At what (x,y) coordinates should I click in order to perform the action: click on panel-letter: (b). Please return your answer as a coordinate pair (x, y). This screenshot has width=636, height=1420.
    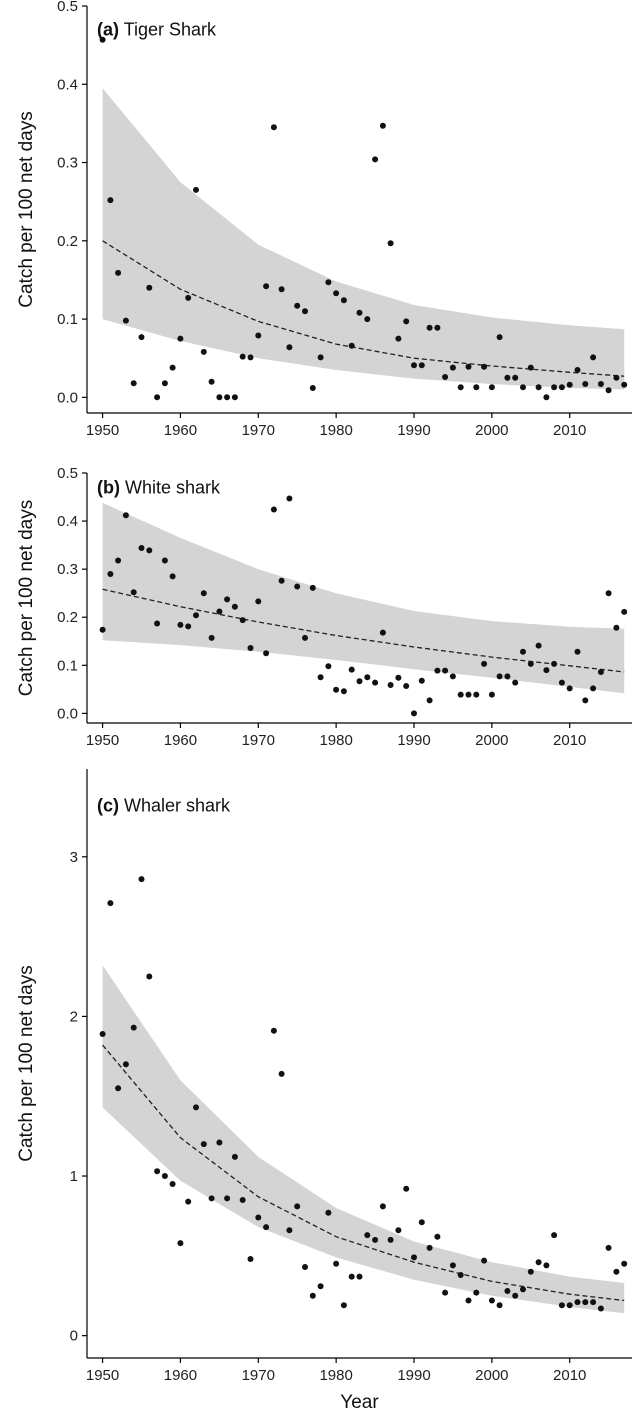
    Looking at the image, I should click on (108, 487).